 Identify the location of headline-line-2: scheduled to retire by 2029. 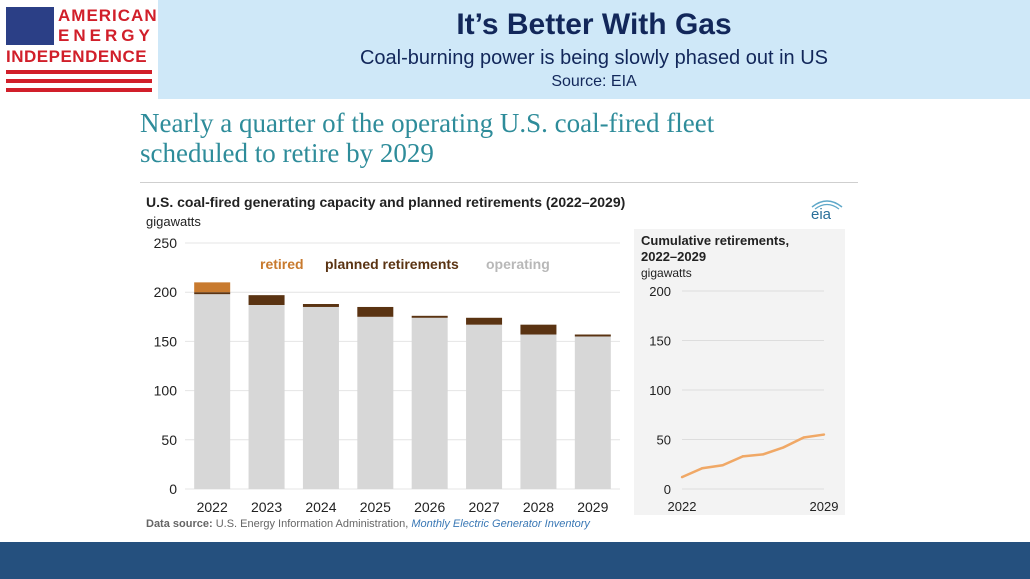
(287, 153).